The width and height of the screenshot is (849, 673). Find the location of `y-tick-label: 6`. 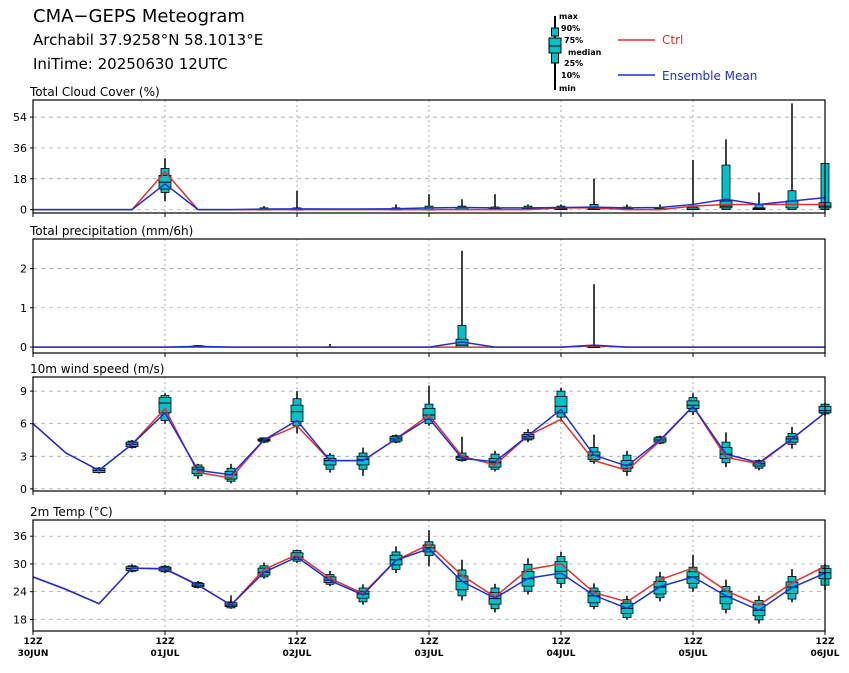

y-tick-label: 6 is located at coordinates (23, 424).